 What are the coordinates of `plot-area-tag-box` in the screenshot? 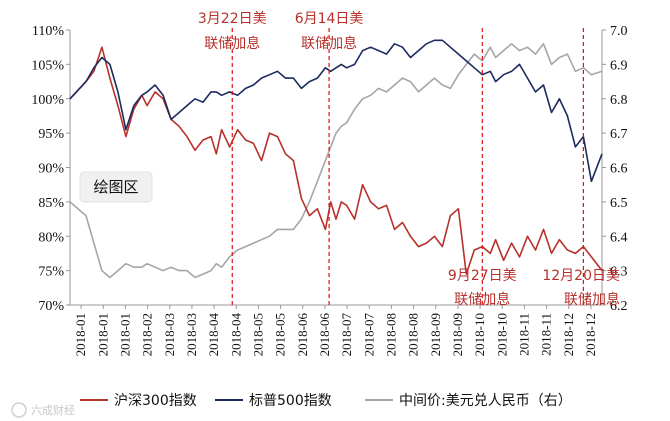 It's located at (116, 187).